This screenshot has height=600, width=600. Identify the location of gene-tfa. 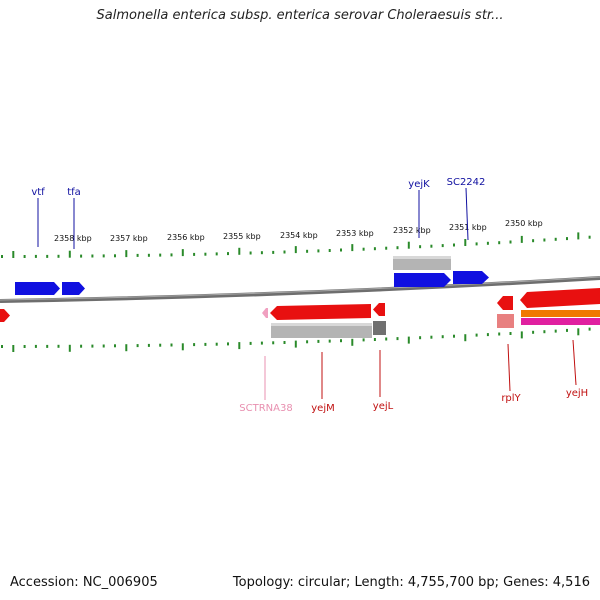
(73, 288).